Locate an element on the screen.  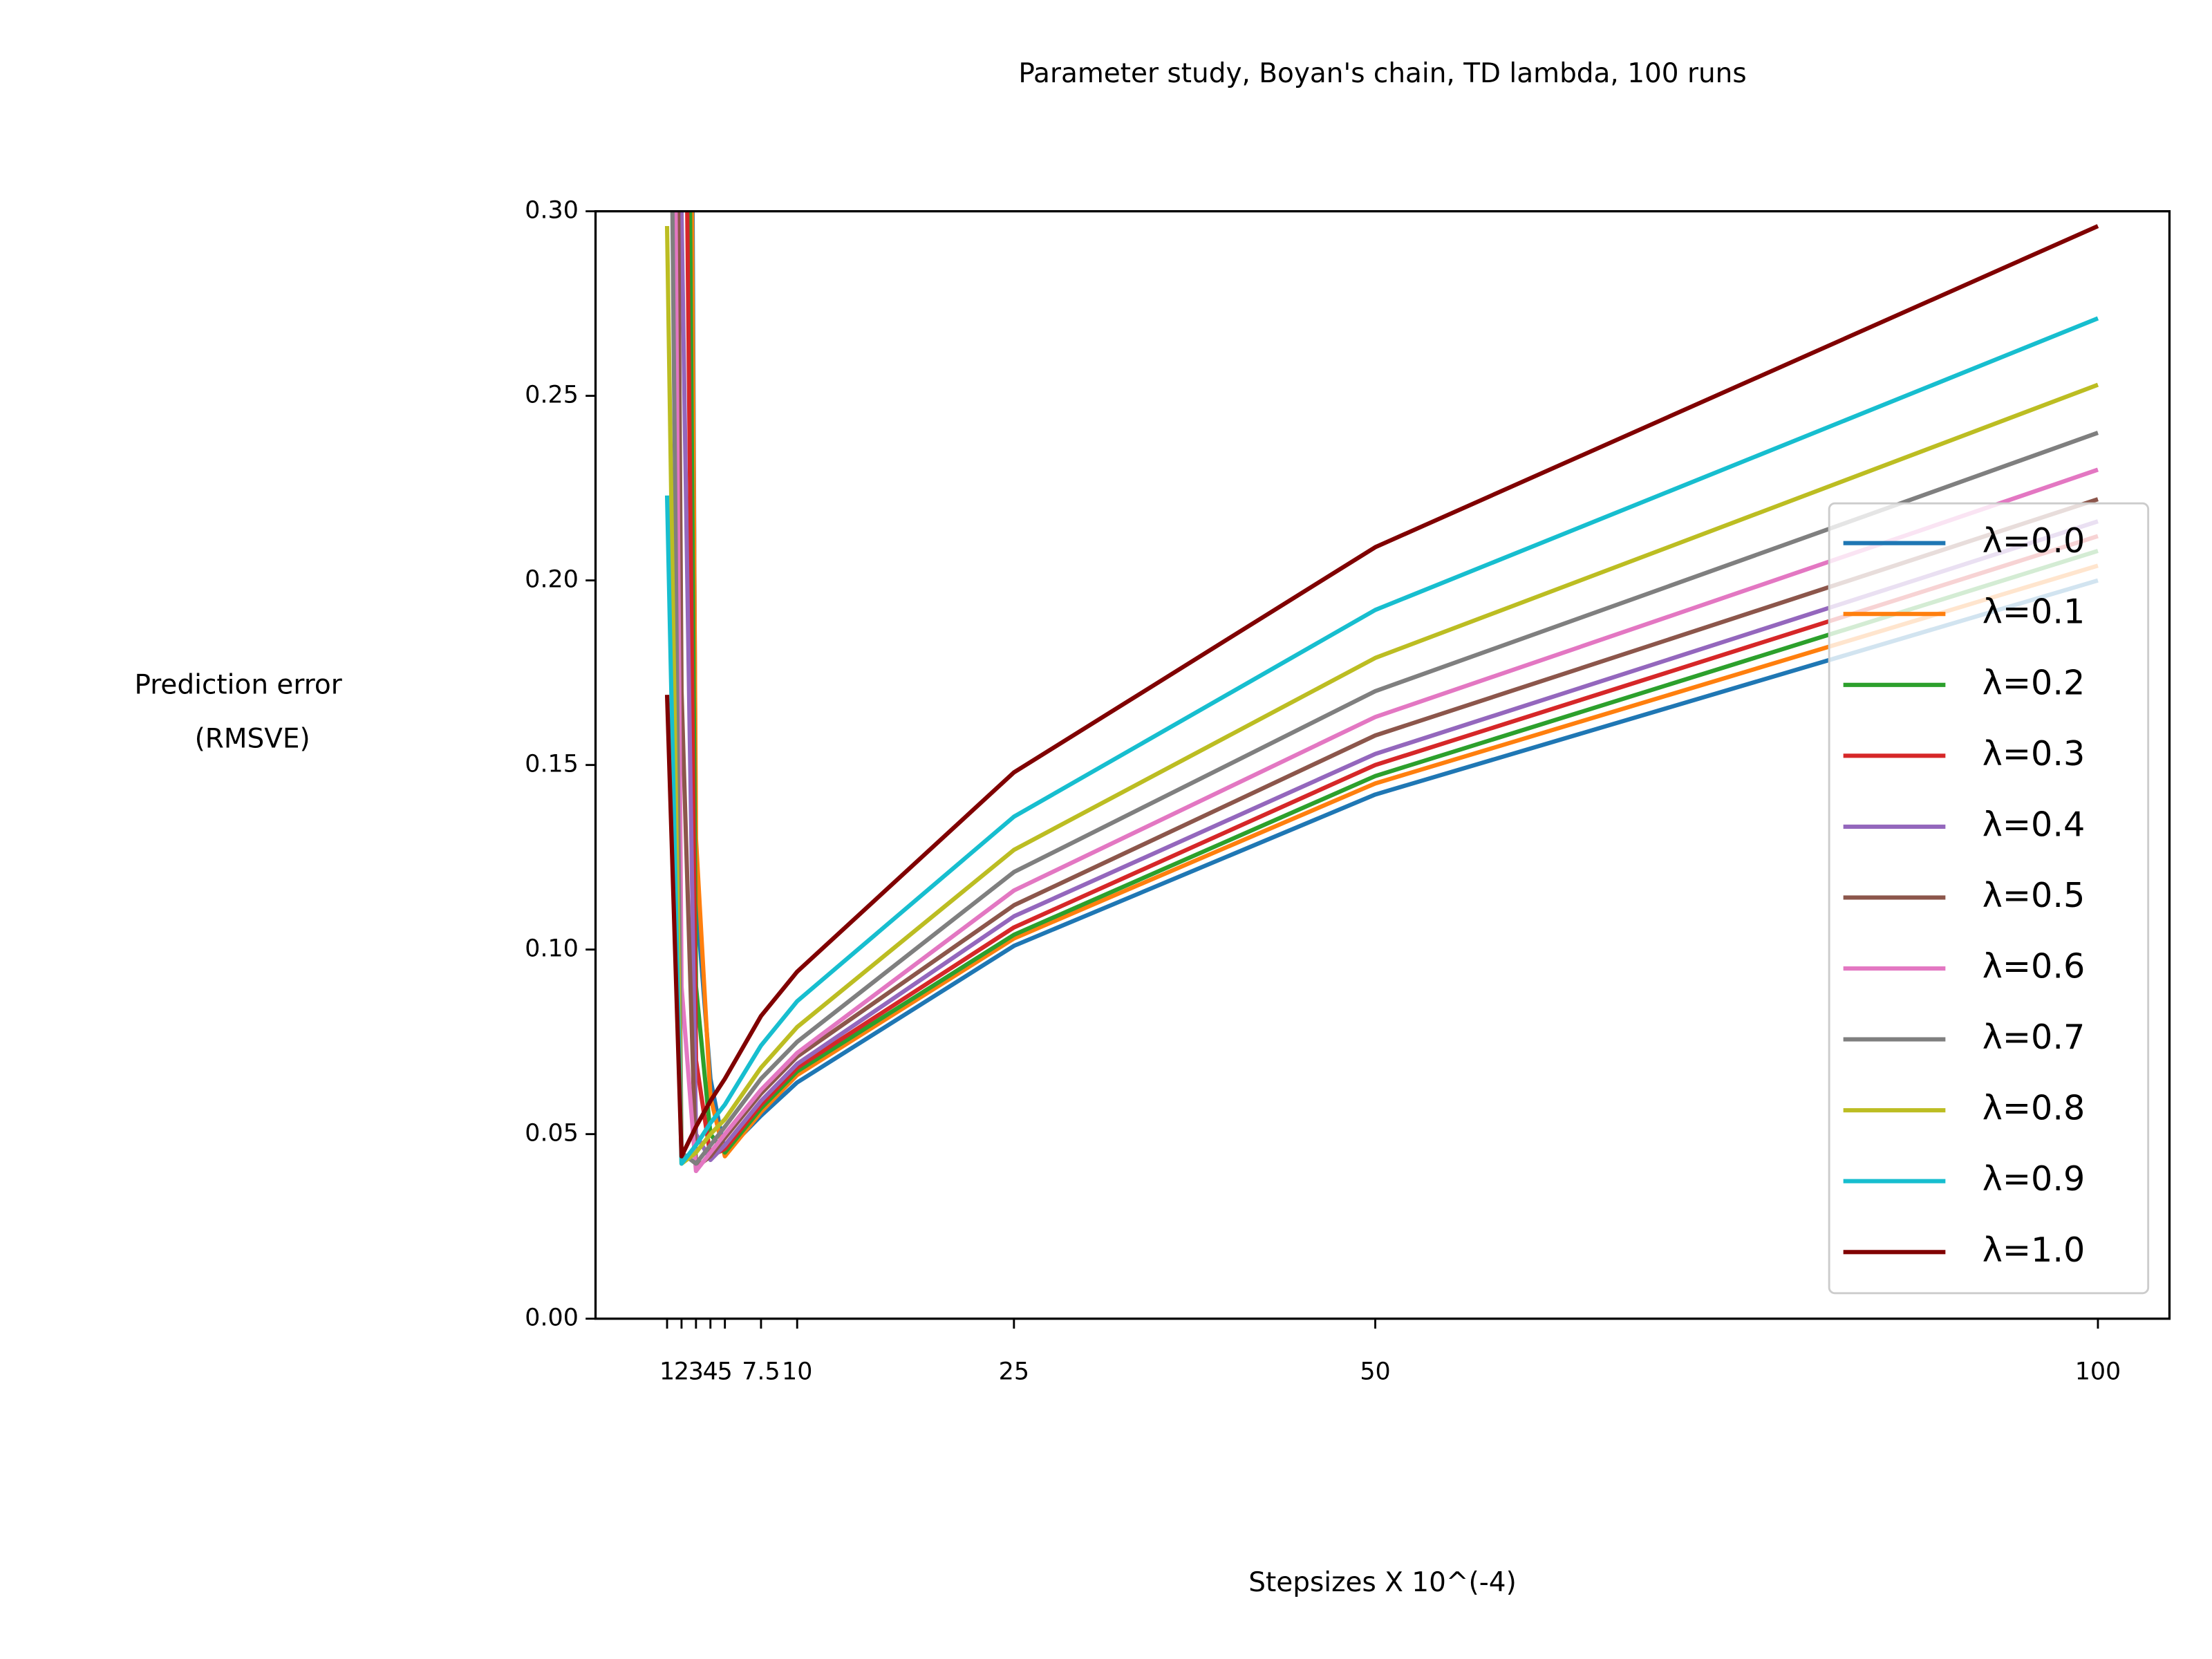
legend-label: λ=0.4 is located at coordinates (2035, 824).